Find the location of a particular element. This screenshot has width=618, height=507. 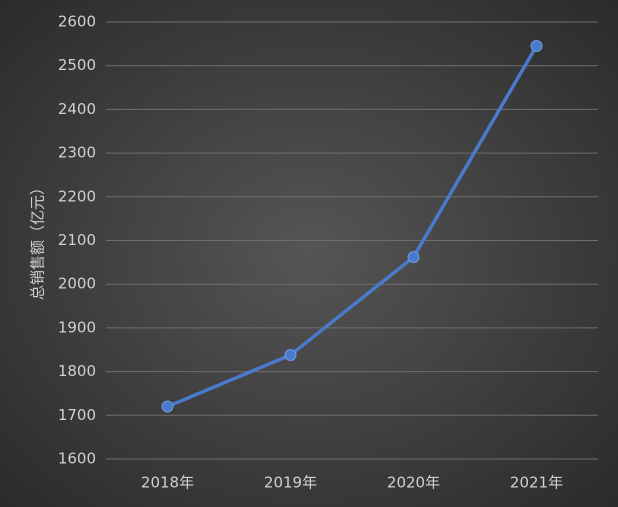

y-tick-label: 2100 is located at coordinates (77, 240).